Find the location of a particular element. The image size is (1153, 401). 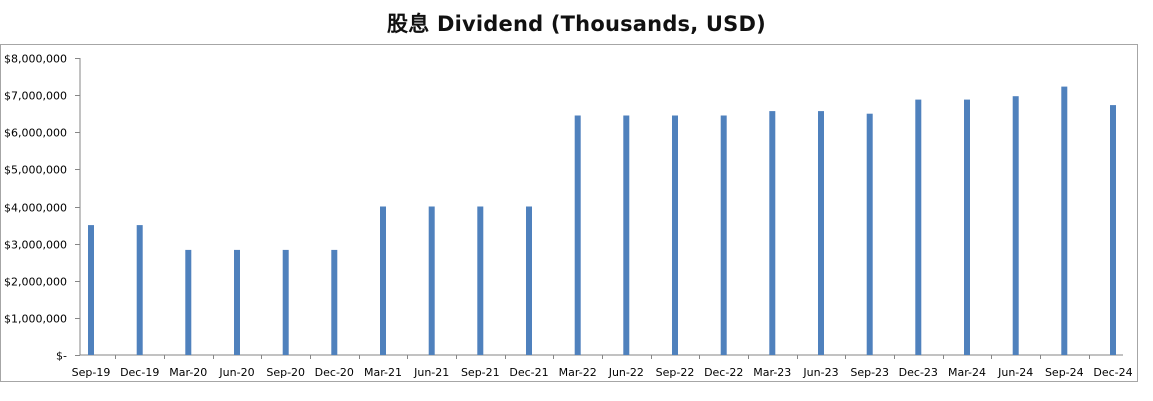

x-tick-label: Sep-23 is located at coordinates (869, 372).